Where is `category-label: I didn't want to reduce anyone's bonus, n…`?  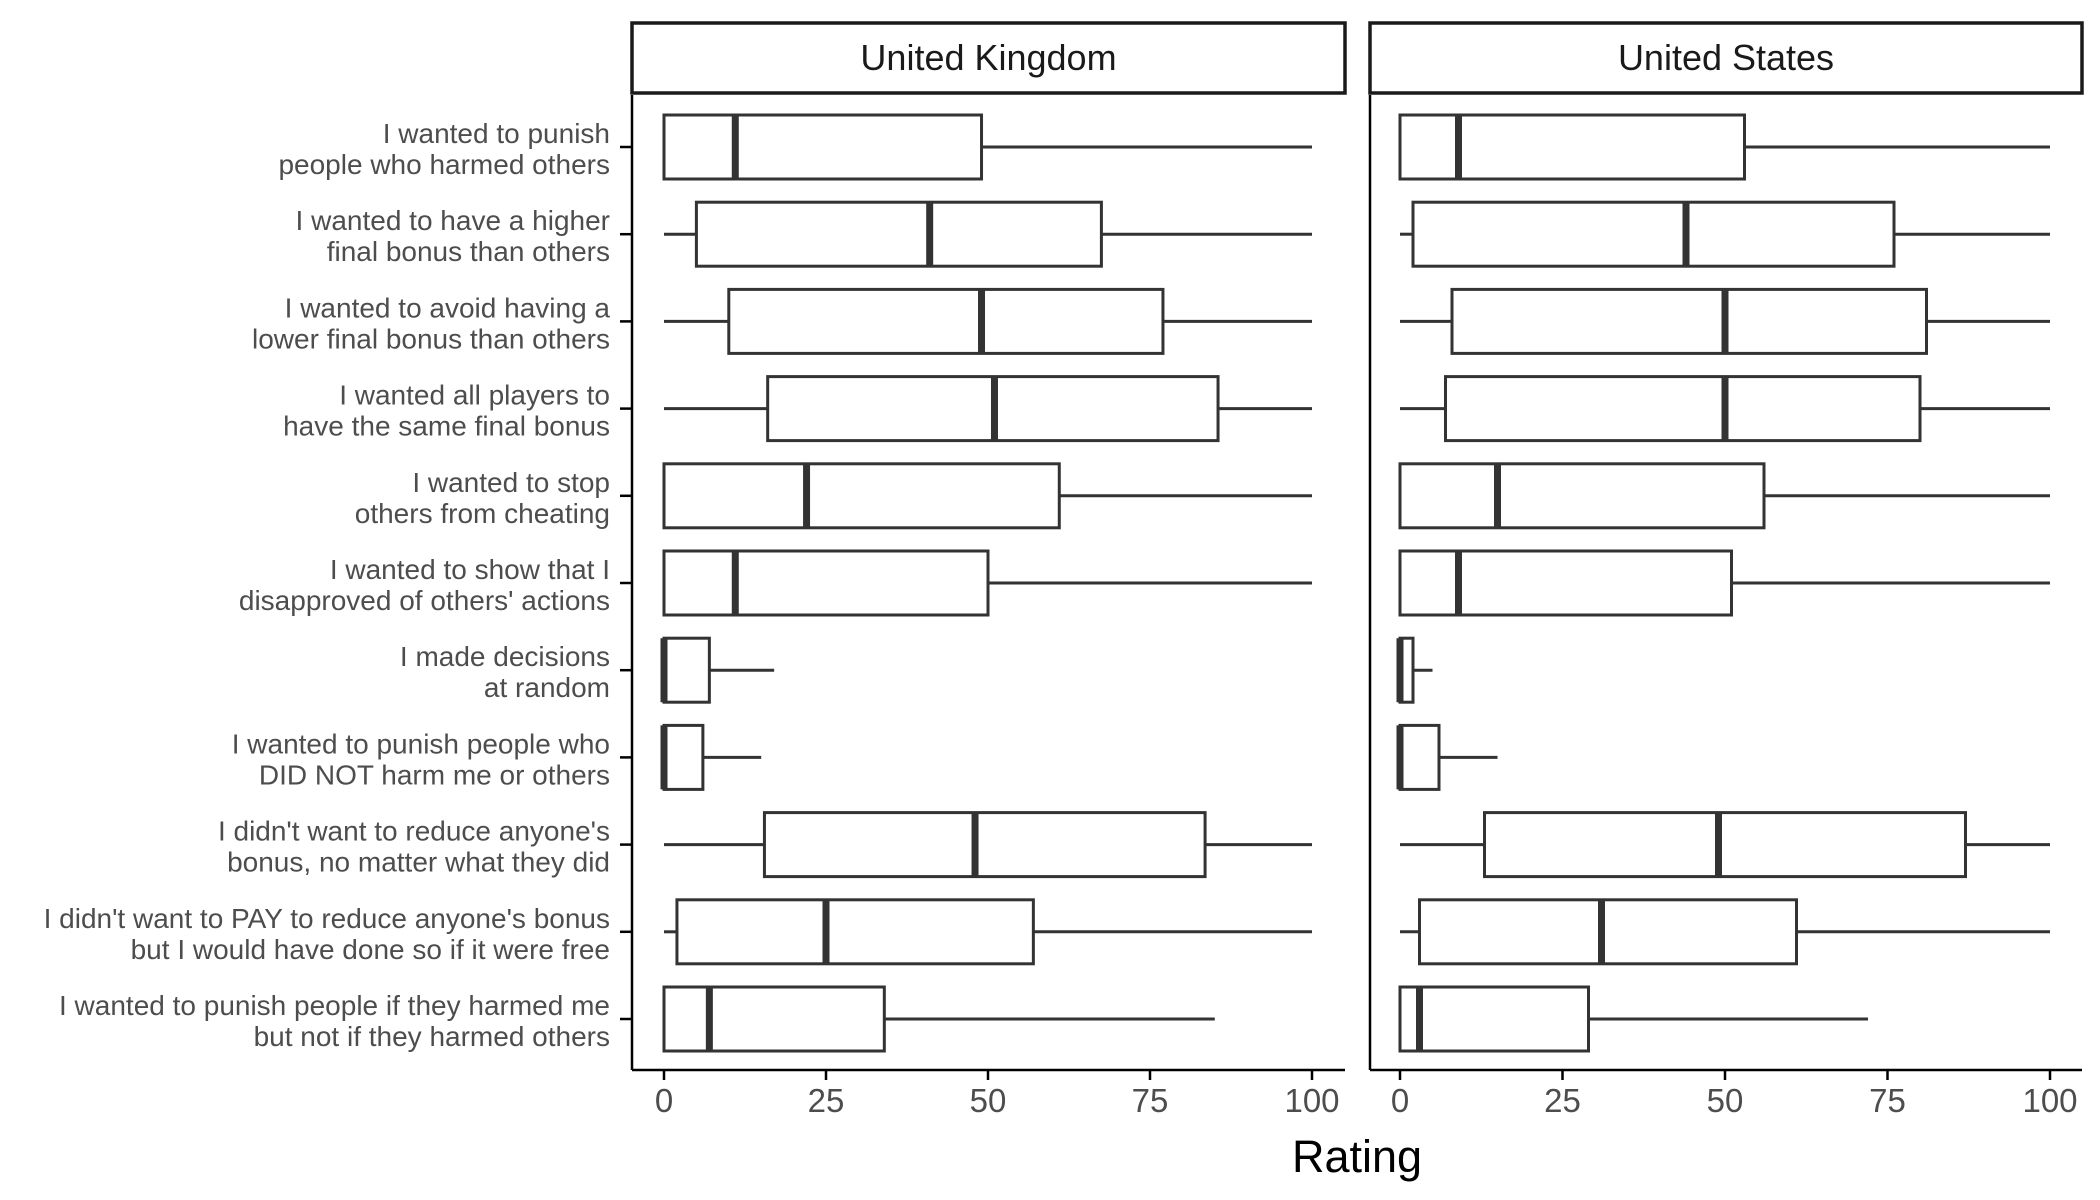 category-label: I didn't want to reduce anyone's bonus, n… is located at coordinates (414, 847).